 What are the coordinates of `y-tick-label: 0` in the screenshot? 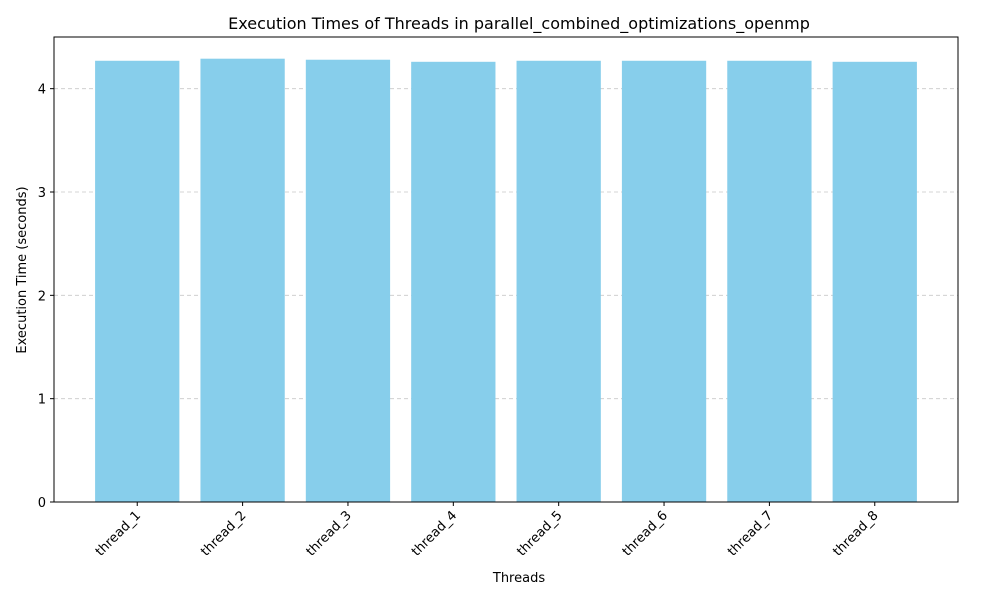 It's located at (42, 503).